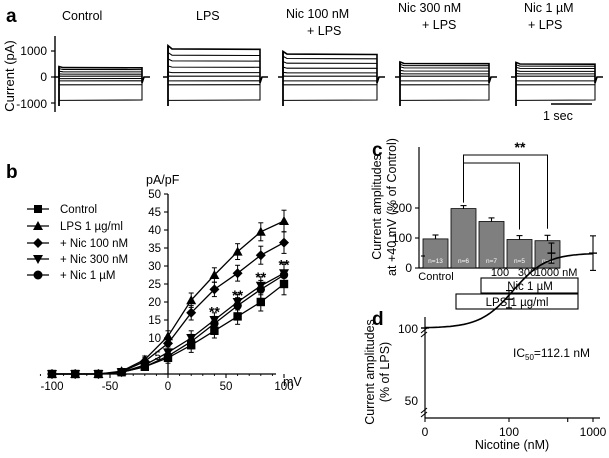 The width and height of the screenshot is (609, 458). What do you see at coordinates (158, 357) in the screenshot?
I see `panel-b-ytick-label: 5` at bounding box center [158, 357].